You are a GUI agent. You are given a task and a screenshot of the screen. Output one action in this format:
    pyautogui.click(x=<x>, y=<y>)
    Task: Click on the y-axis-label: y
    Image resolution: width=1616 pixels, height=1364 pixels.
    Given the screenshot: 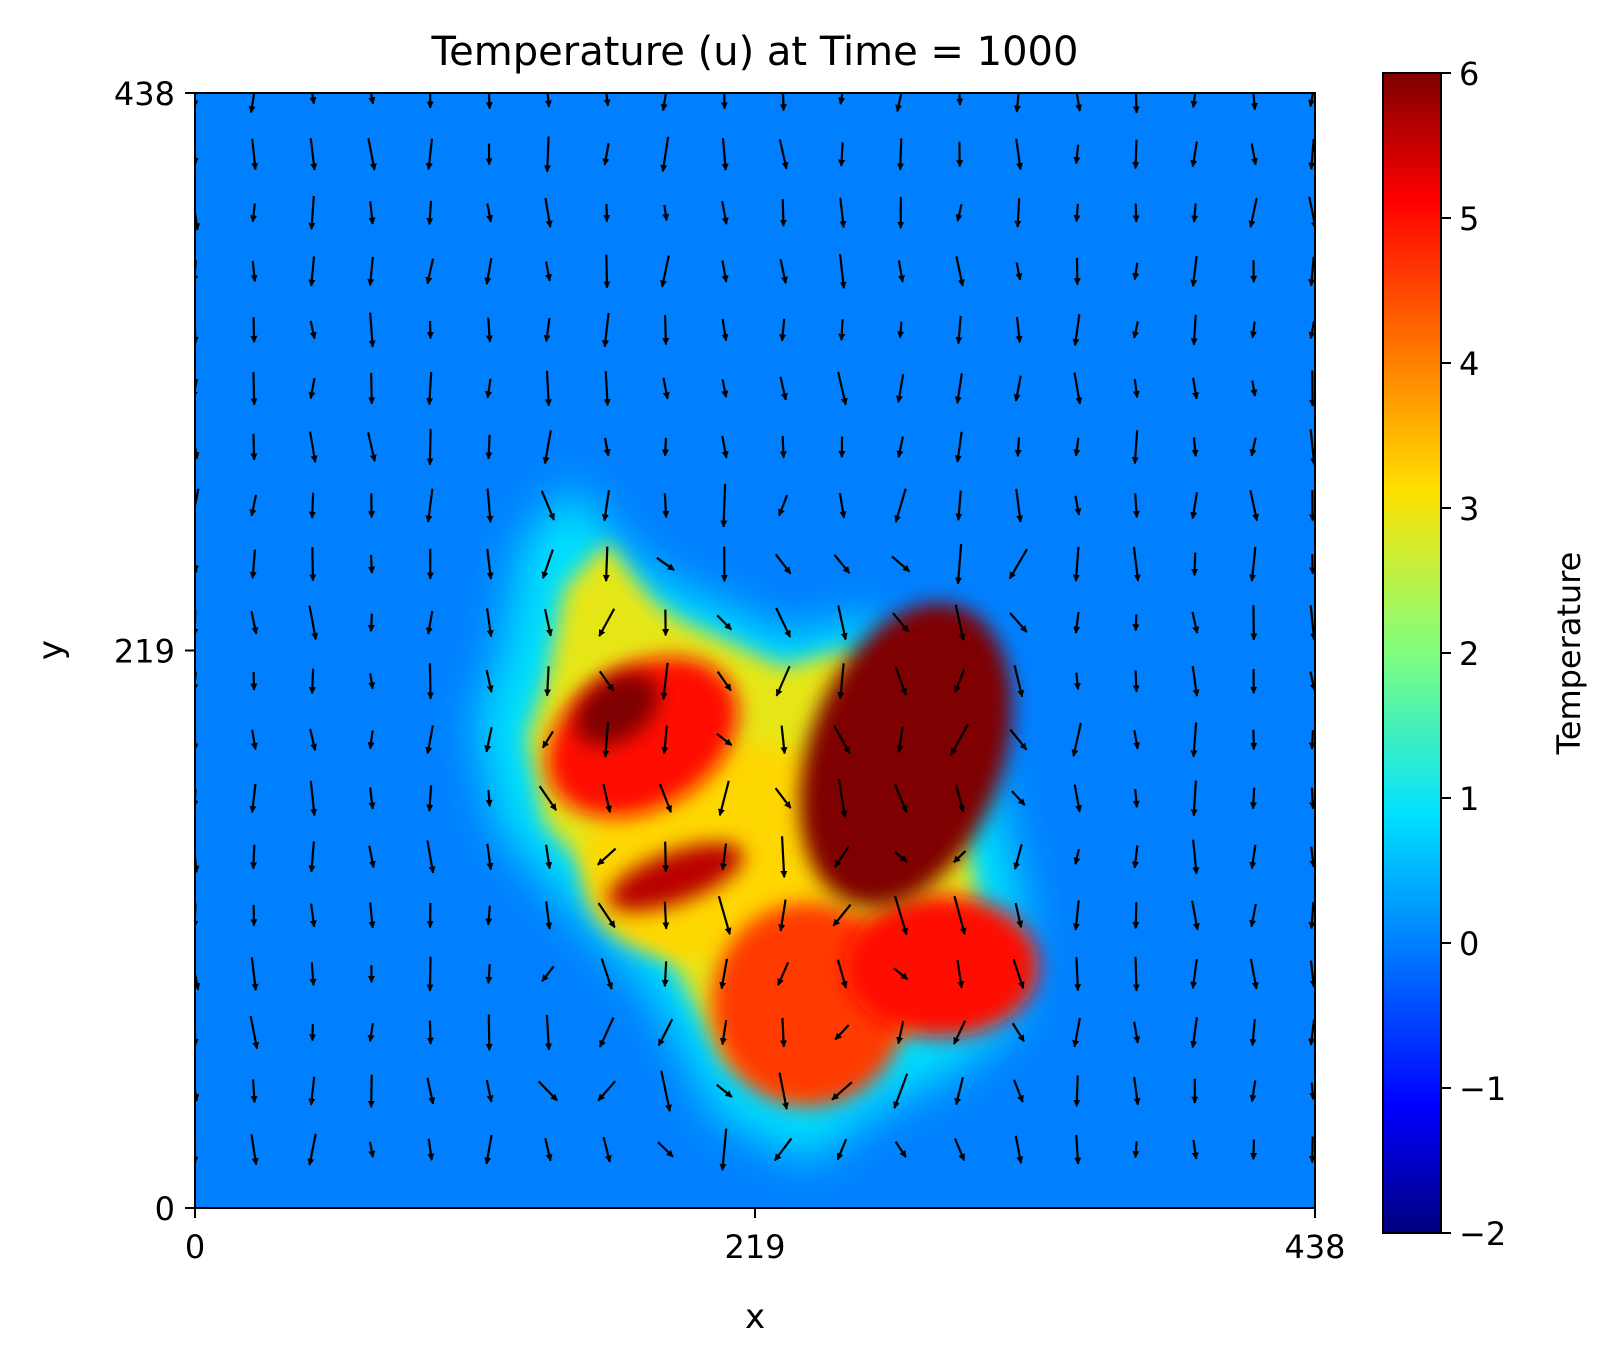 What is the action you would take?
    pyautogui.click(x=51, y=650)
    